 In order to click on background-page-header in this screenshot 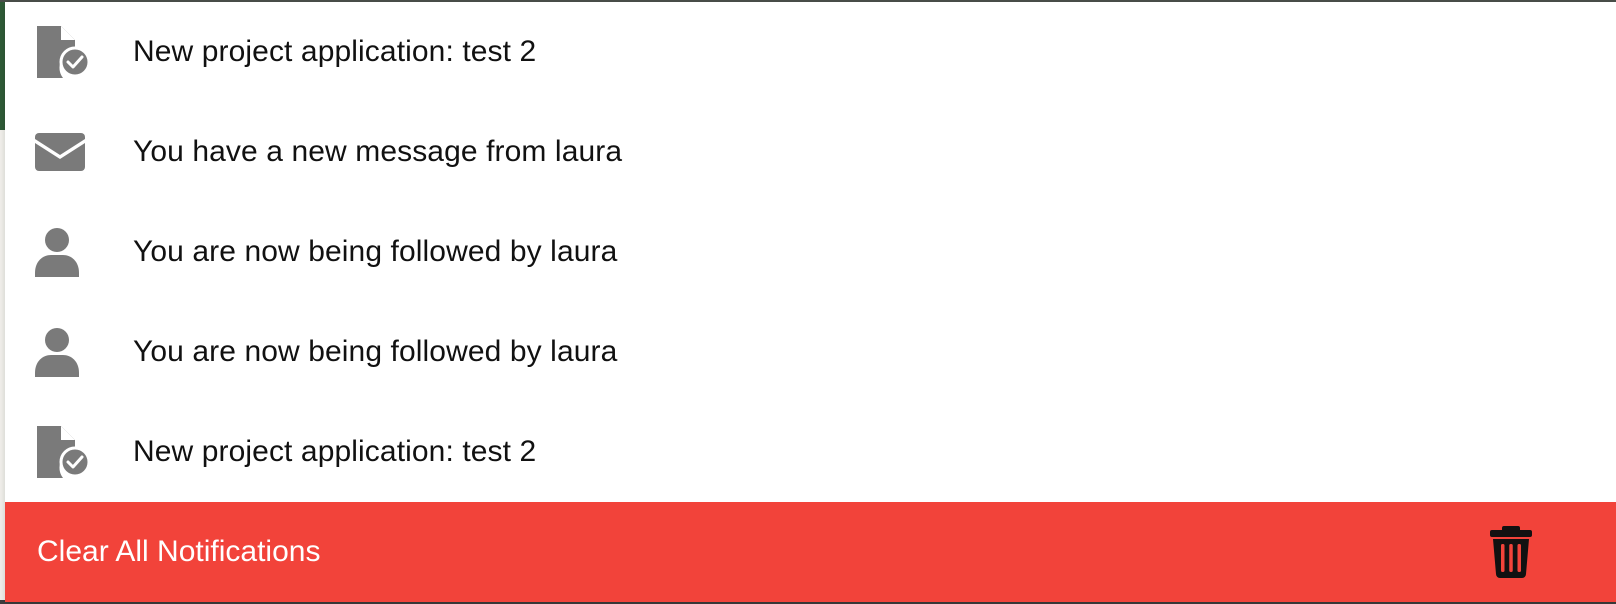, I will do `click(3, 65)`.